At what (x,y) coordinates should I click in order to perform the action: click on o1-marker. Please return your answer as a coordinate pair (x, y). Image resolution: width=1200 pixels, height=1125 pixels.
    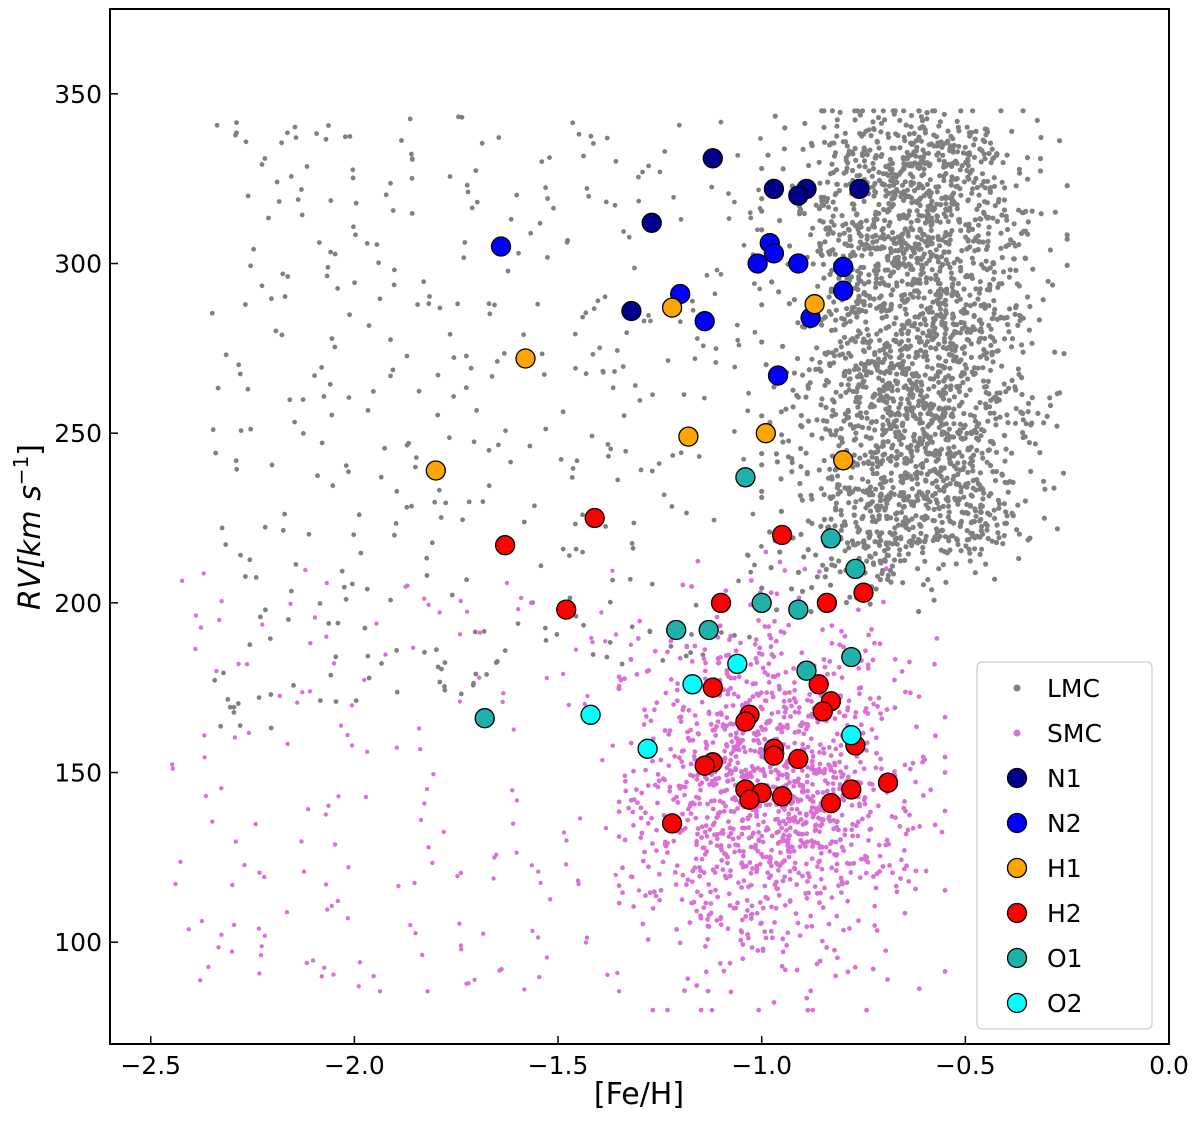
    Looking at the image, I should click on (798, 609).